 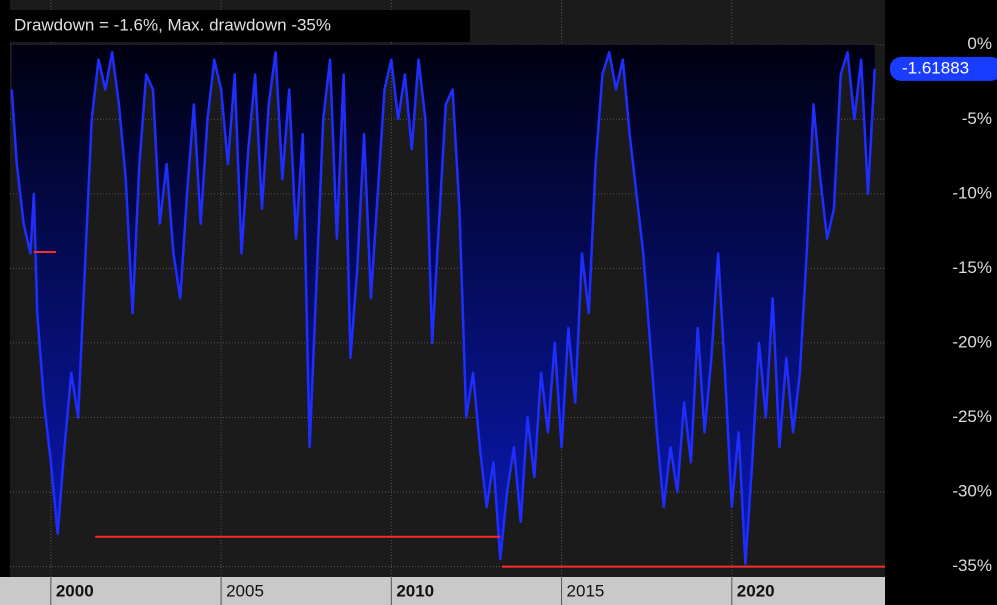 I want to click on y-tick-label: -10%, so click(x=972, y=192).